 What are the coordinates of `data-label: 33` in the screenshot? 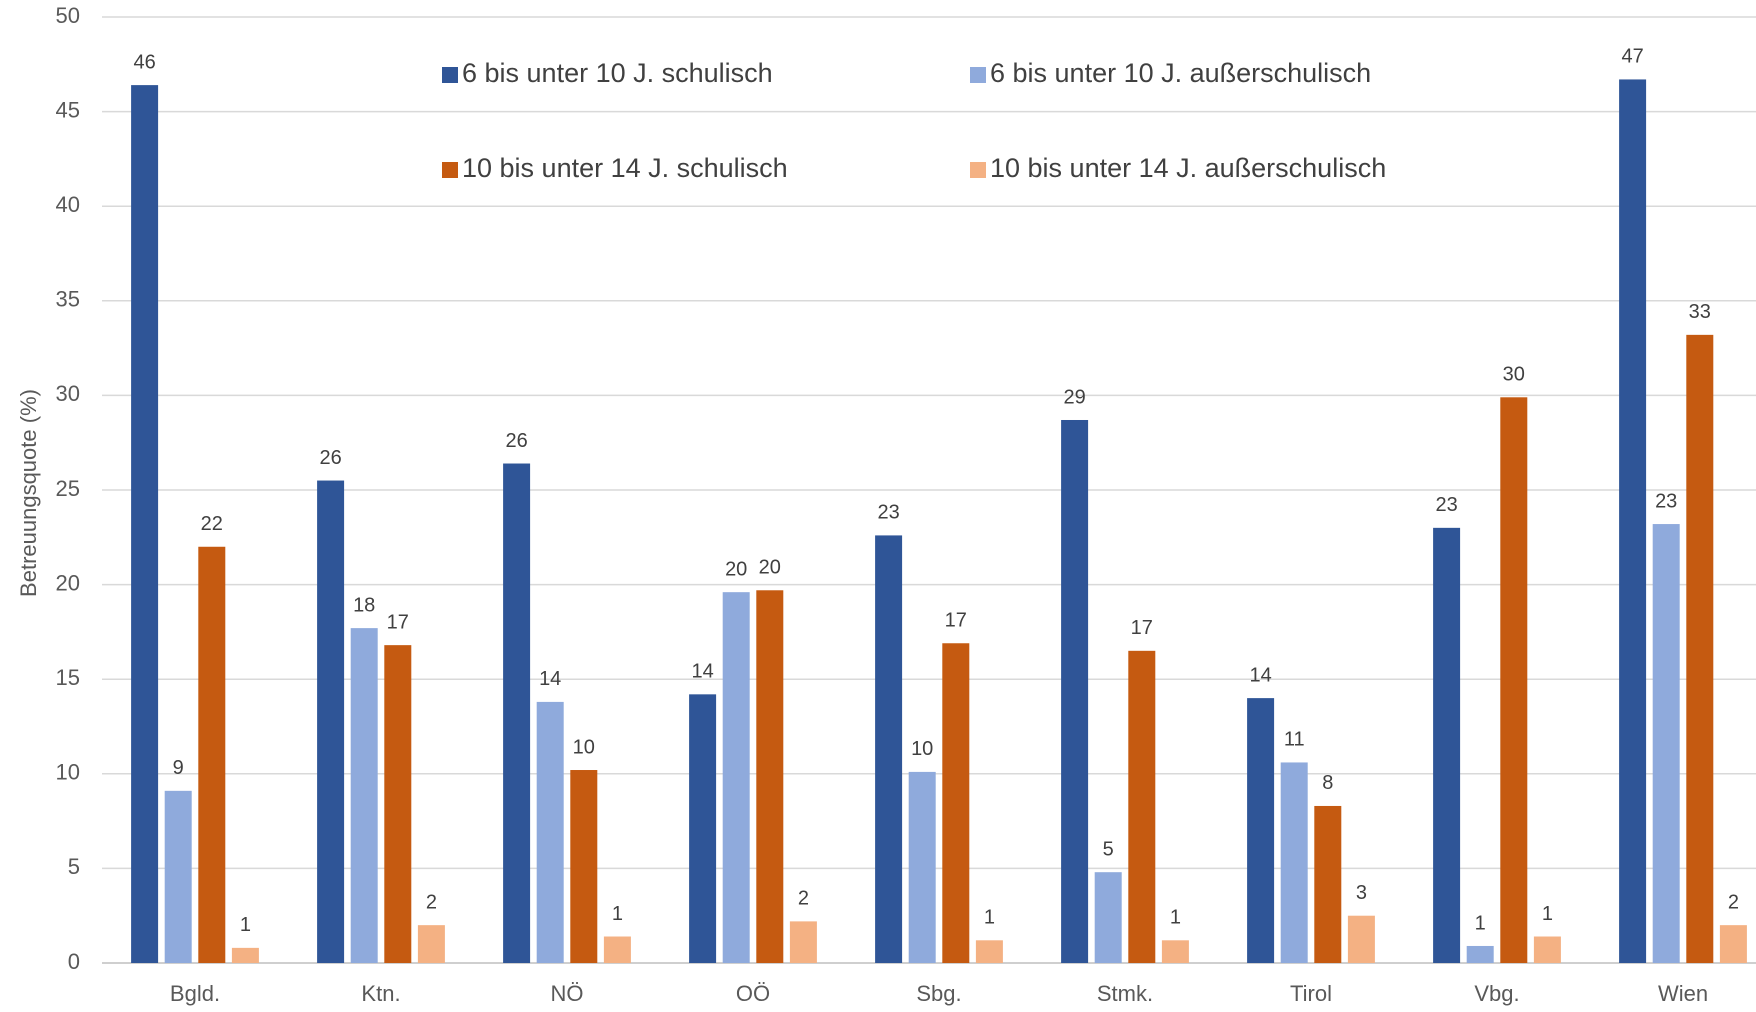 It's located at (1700, 312).